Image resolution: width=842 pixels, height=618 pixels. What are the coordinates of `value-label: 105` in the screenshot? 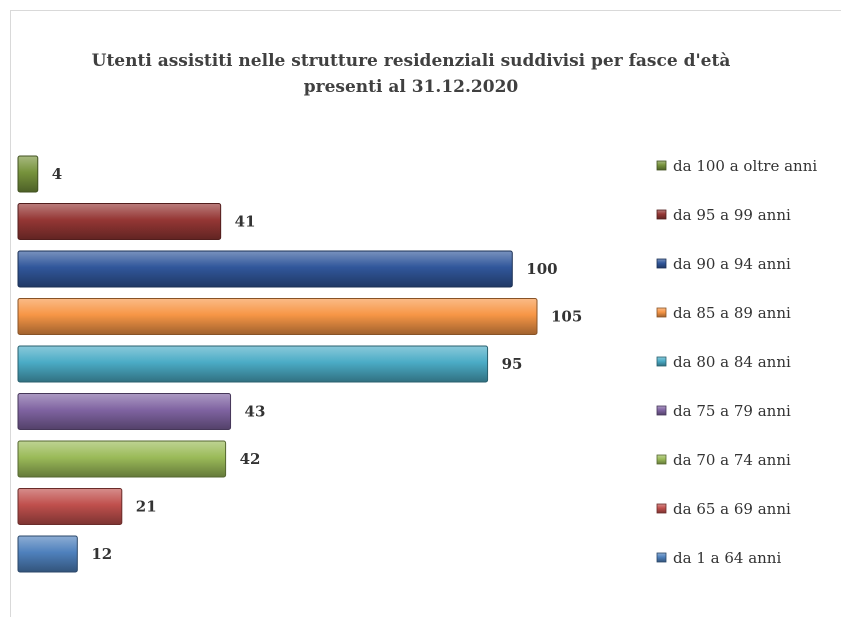 It's located at (566, 317).